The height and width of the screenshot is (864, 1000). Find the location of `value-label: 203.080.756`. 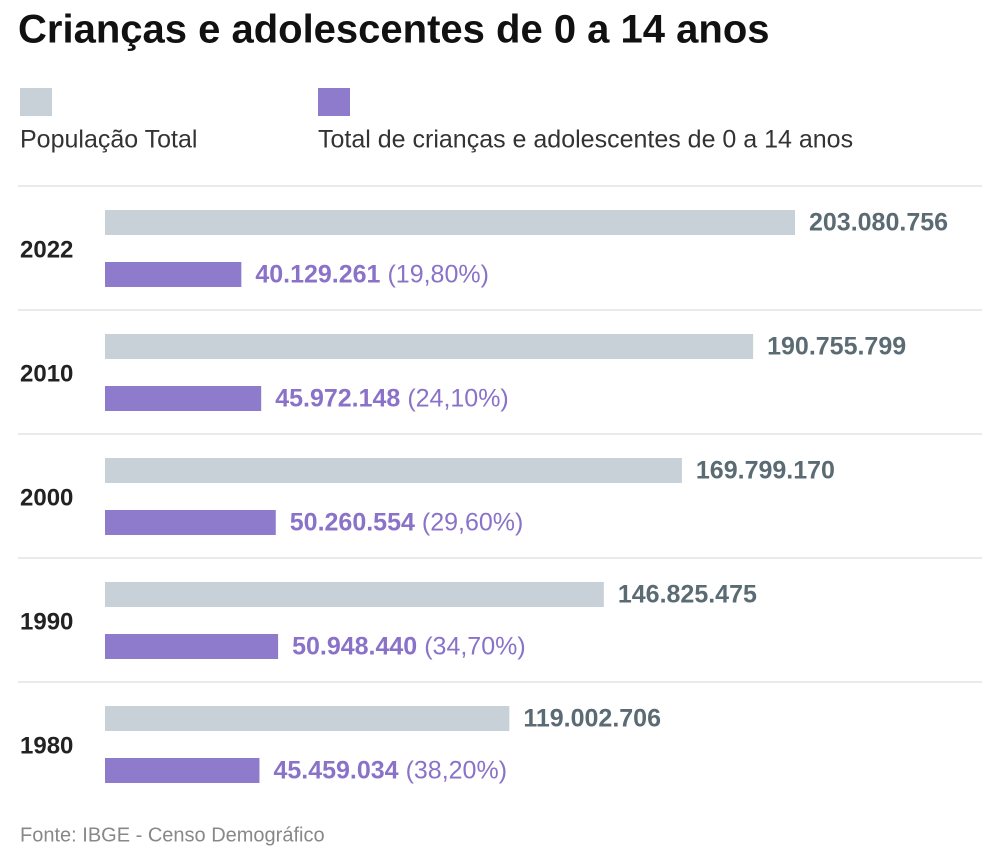

value-label: 203.080.756 is located at coordinates (878, 222).